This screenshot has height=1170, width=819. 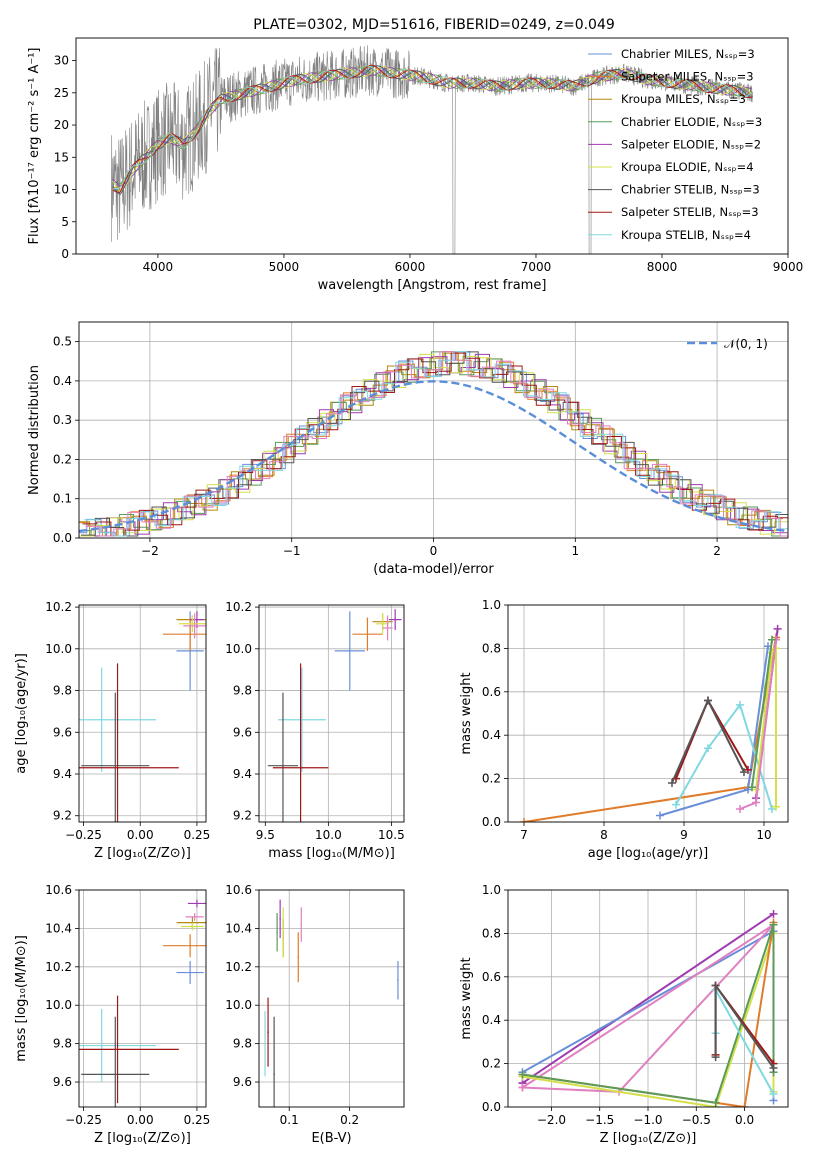 What do you see at coordinates (599, 1120) in the screenshot?
I see `x-tick-label: −1.5` at bounding box center [599, 1120].